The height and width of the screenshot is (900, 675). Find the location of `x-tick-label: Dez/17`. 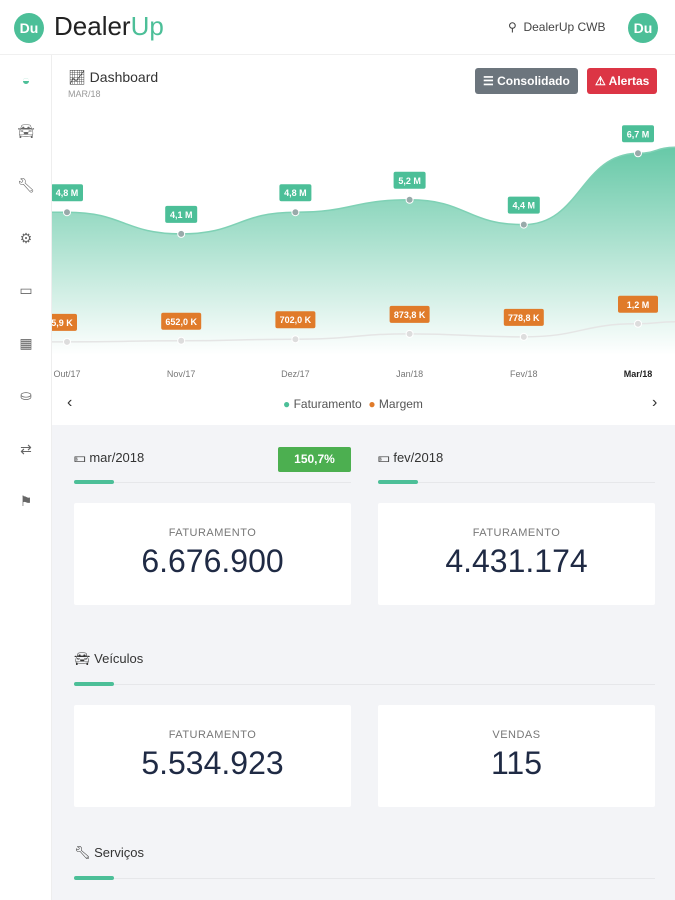

x-tick-label: Dez/17 is located at coordinates (295, 374).